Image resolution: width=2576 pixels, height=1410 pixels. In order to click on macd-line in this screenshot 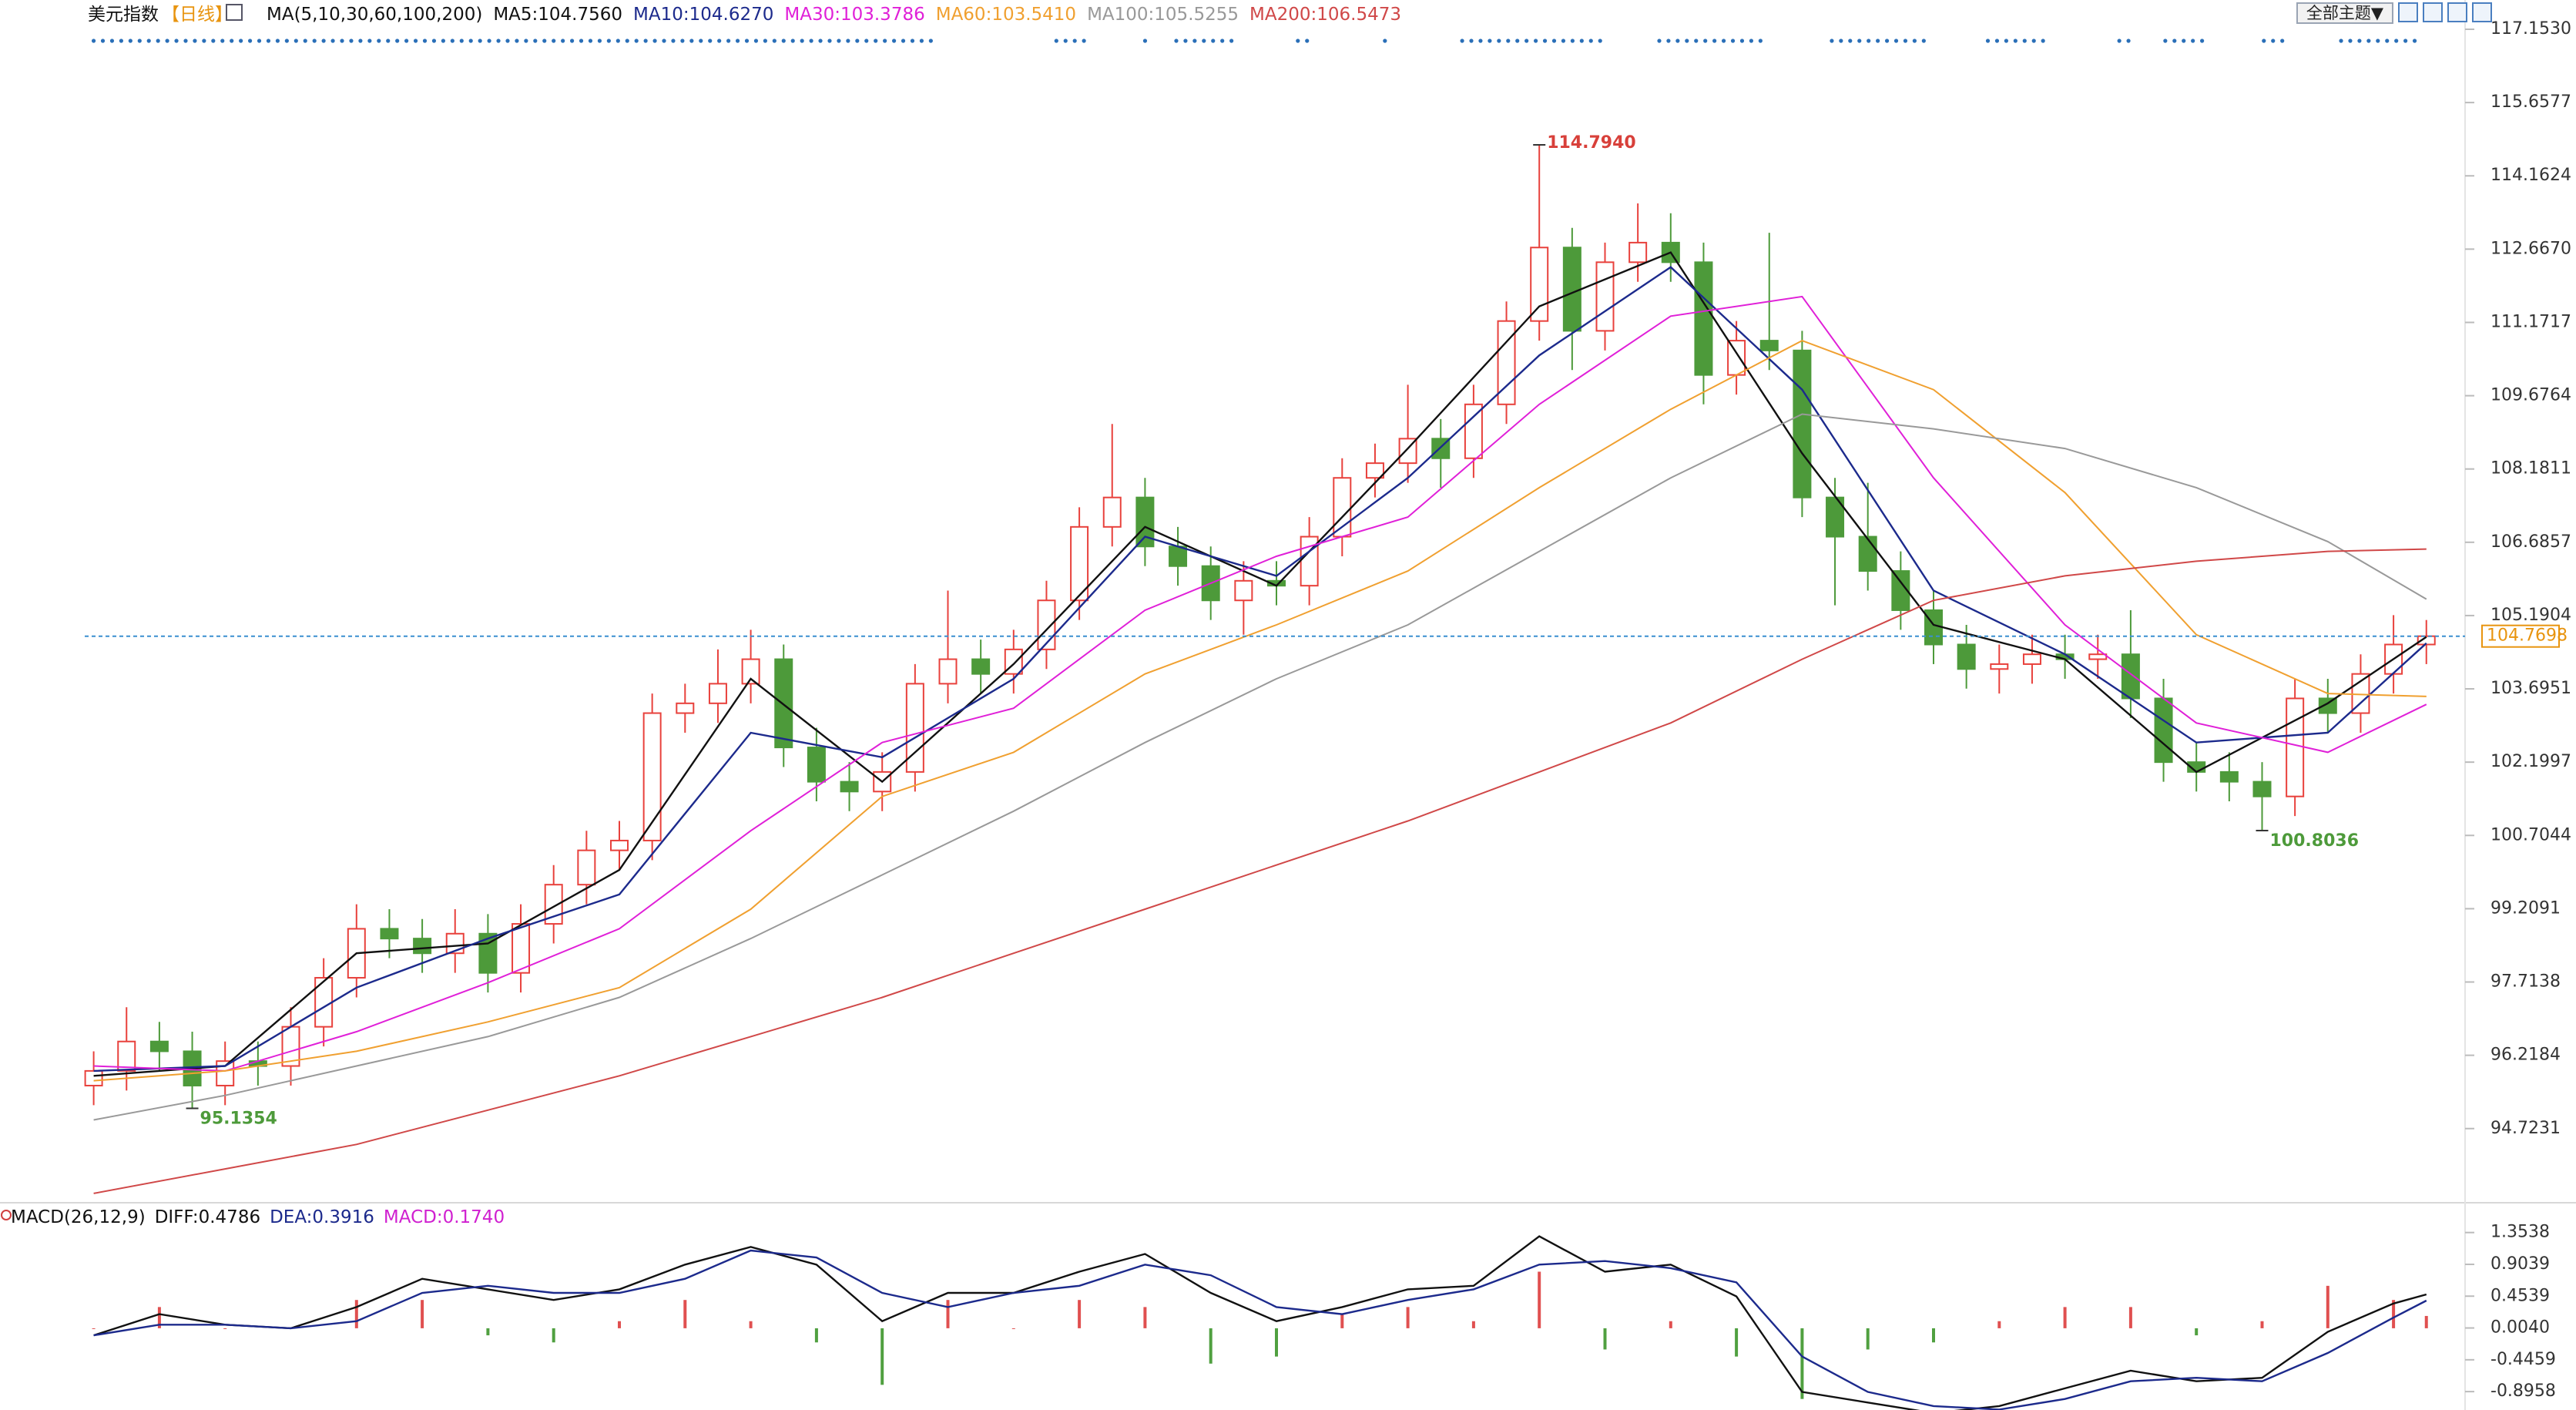, I will do `click(1260, 1329)`.